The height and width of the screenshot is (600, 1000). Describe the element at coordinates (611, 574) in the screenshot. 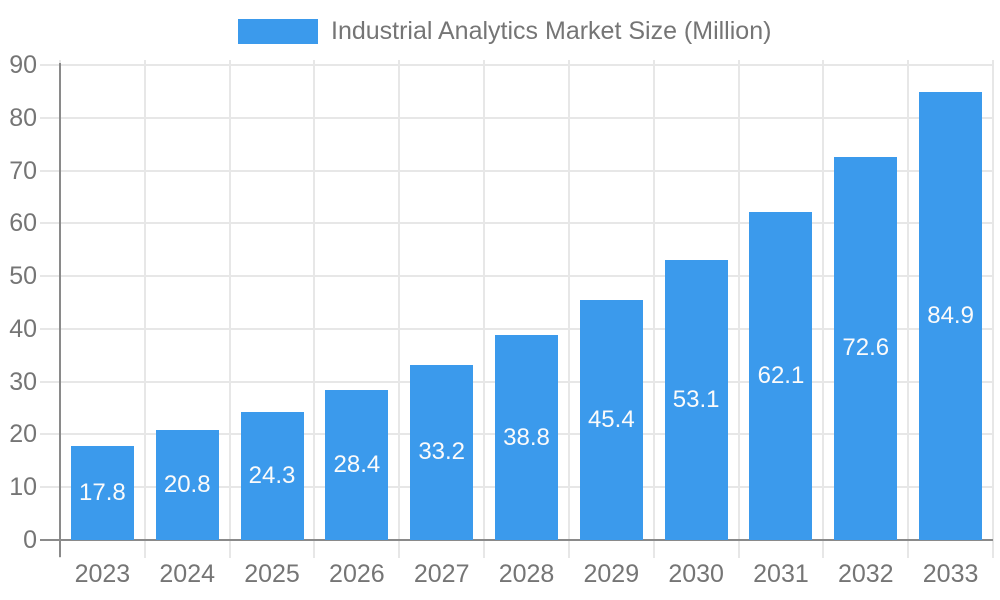

I see `x-tick-label: 2029` at that location.